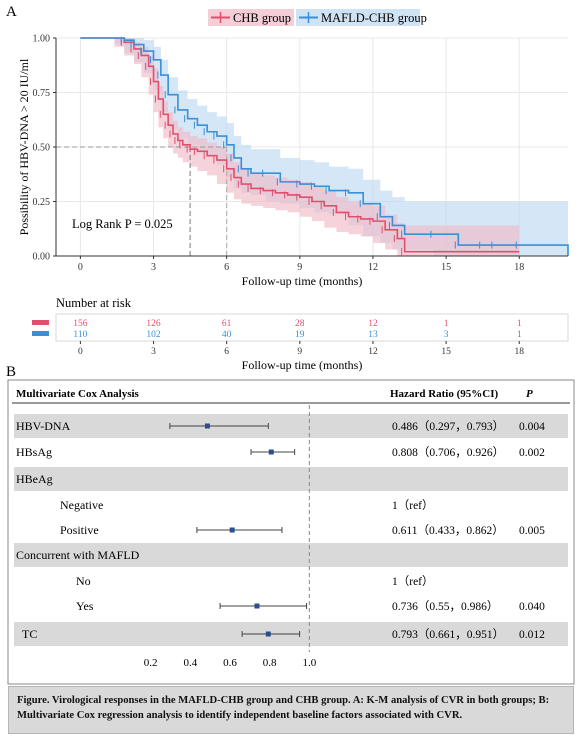 The height and width of the screenshot is (742, 584). I want to click on forest-x-tick-label: 0.4, so click(190, 663).